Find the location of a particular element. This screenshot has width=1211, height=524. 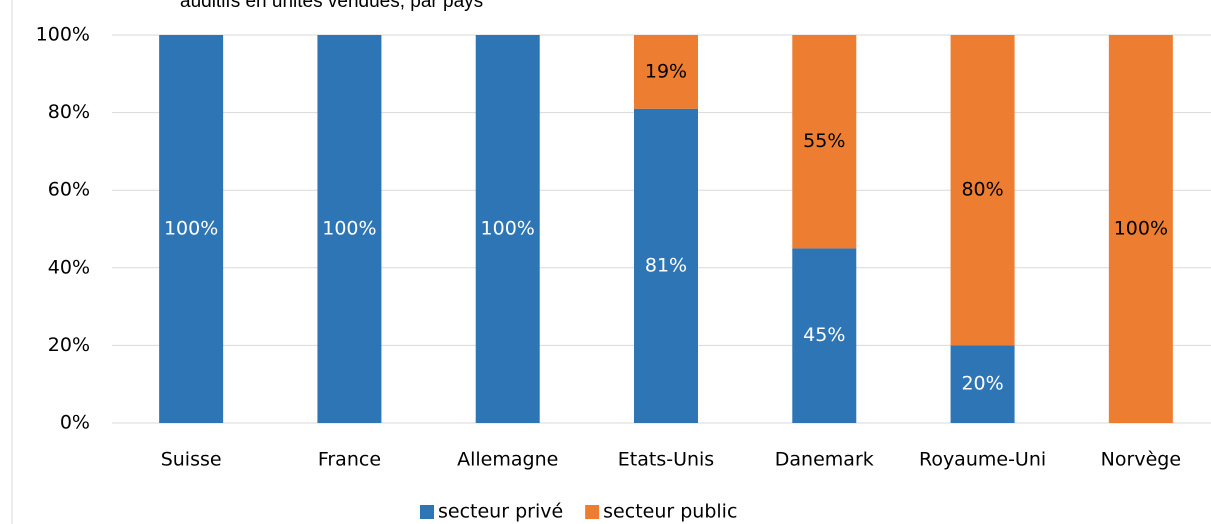

x-tick-label: Allemagne is located at coordinates (507, 460).